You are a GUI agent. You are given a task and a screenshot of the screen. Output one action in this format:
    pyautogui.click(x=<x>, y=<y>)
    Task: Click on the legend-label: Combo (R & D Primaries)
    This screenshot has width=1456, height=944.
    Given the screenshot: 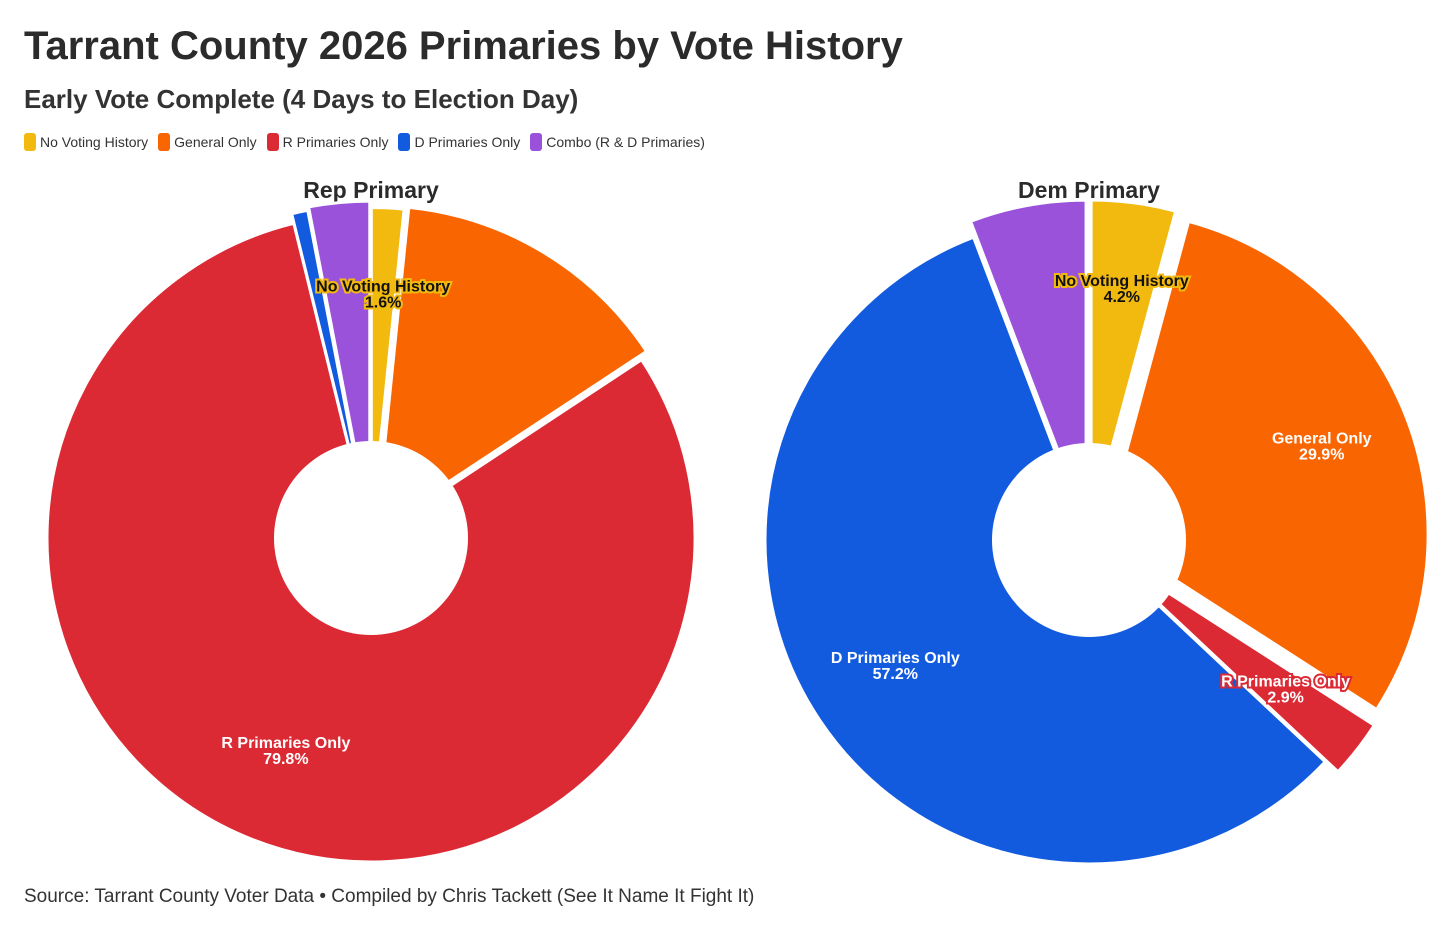 What is the action you would take?
    pyautogui.click(x=625, y=142)
    